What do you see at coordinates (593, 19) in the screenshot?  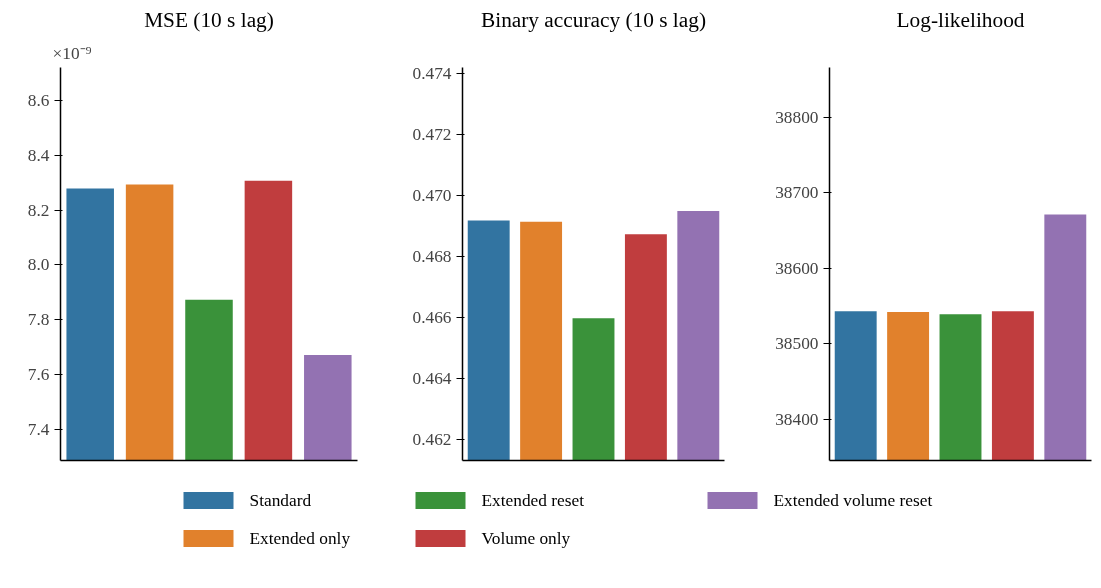 I see `chart-title: Binary accuracy (10 s lag)` at bounding box center [593, 19].